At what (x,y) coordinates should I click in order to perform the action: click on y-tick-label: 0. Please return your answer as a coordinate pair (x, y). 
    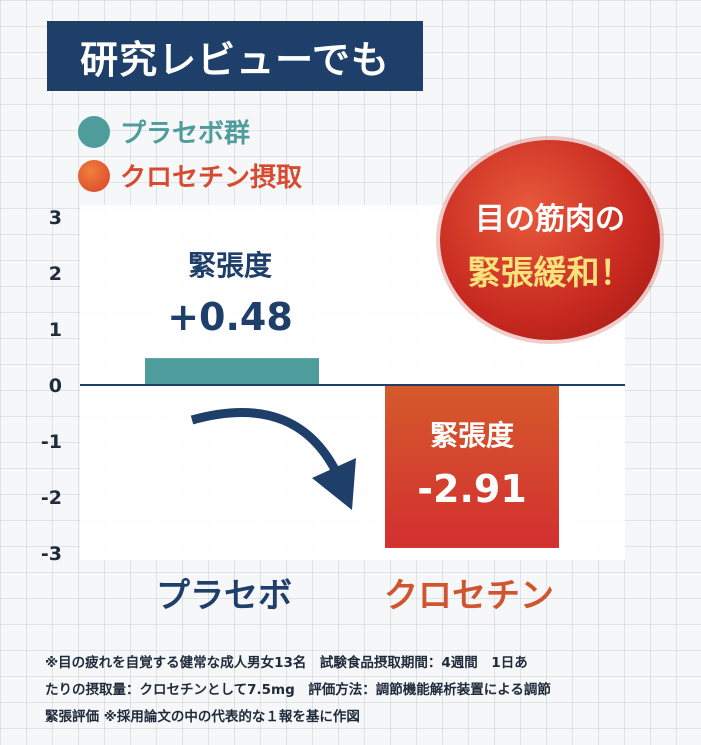
    Looking at the image, I should click on (55, 386).